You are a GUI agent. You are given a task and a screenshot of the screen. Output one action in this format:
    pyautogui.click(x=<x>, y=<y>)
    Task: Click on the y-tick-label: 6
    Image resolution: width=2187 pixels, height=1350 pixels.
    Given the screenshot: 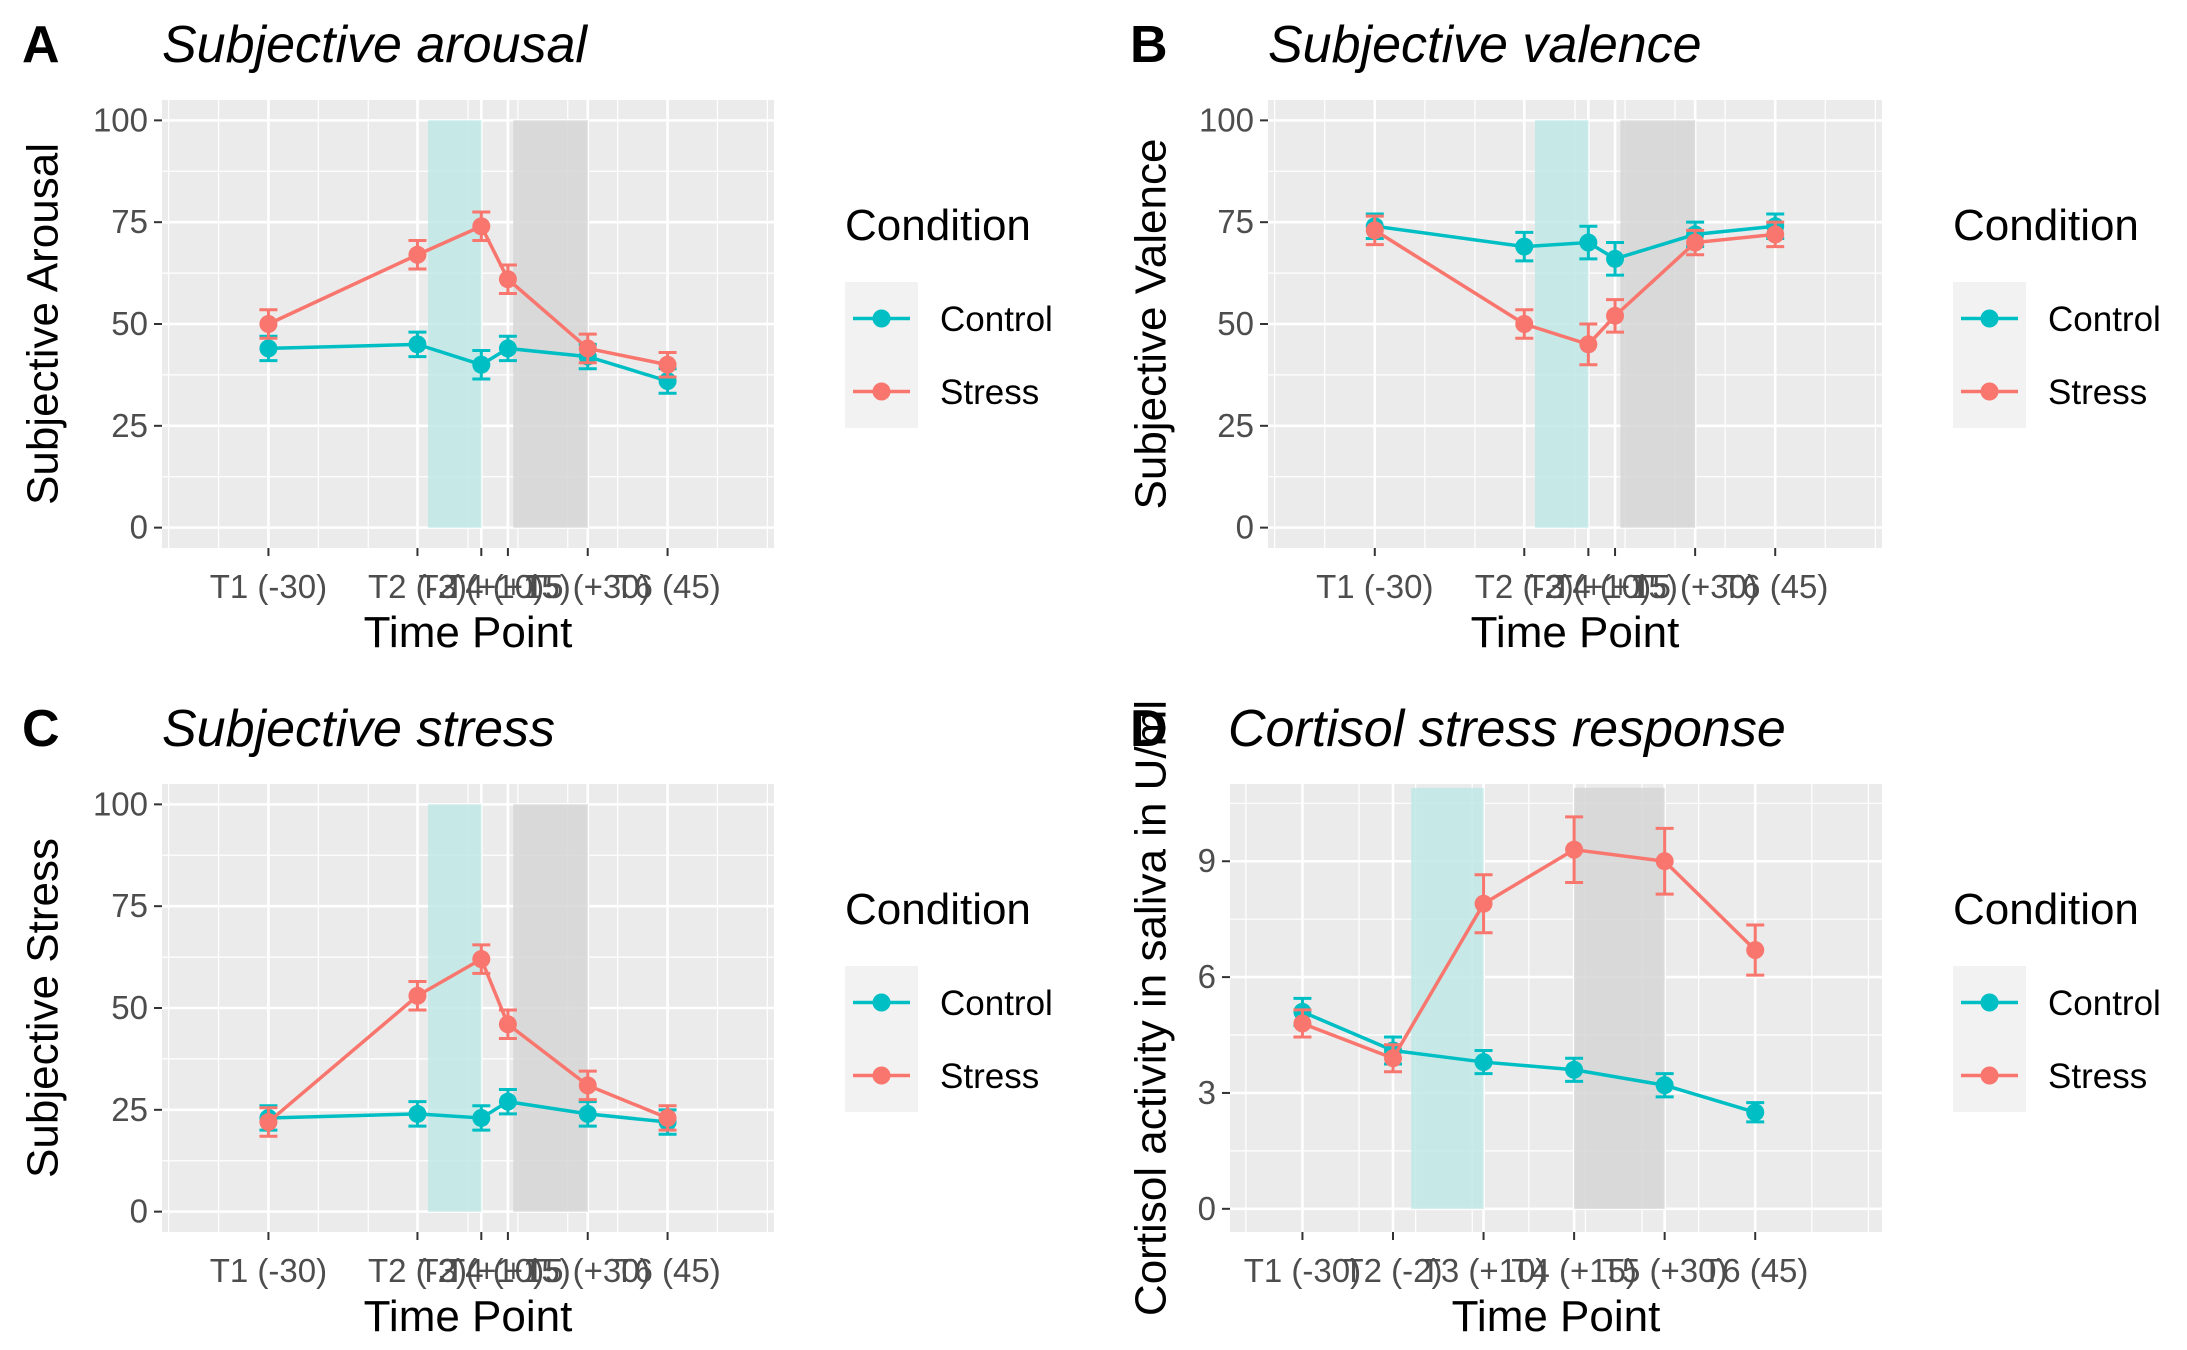 What is the action you would take?
    pyautogui.click(x=1207, y=976)
    